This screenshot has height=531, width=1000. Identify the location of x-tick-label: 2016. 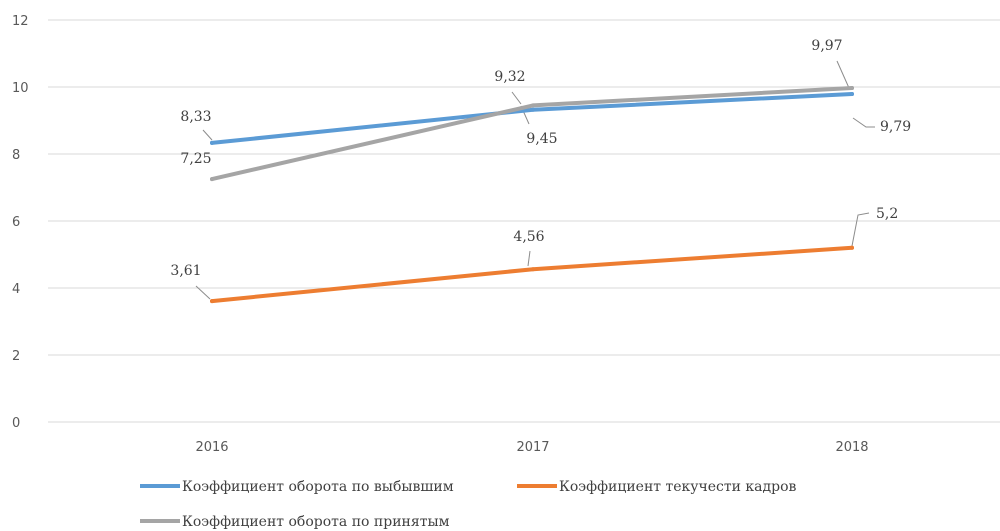
(211, 447).